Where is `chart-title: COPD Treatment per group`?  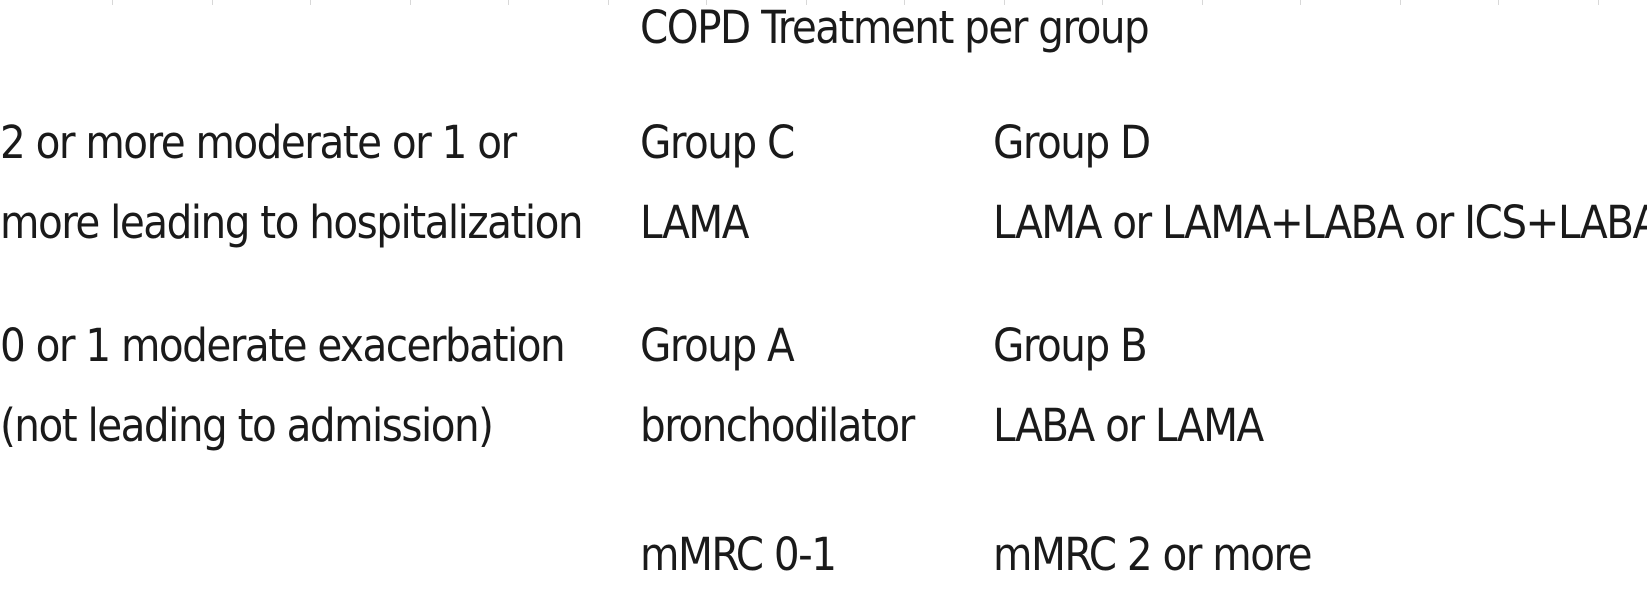
chart-title: COPD Treatment per group is located at coordinates (894, 34).